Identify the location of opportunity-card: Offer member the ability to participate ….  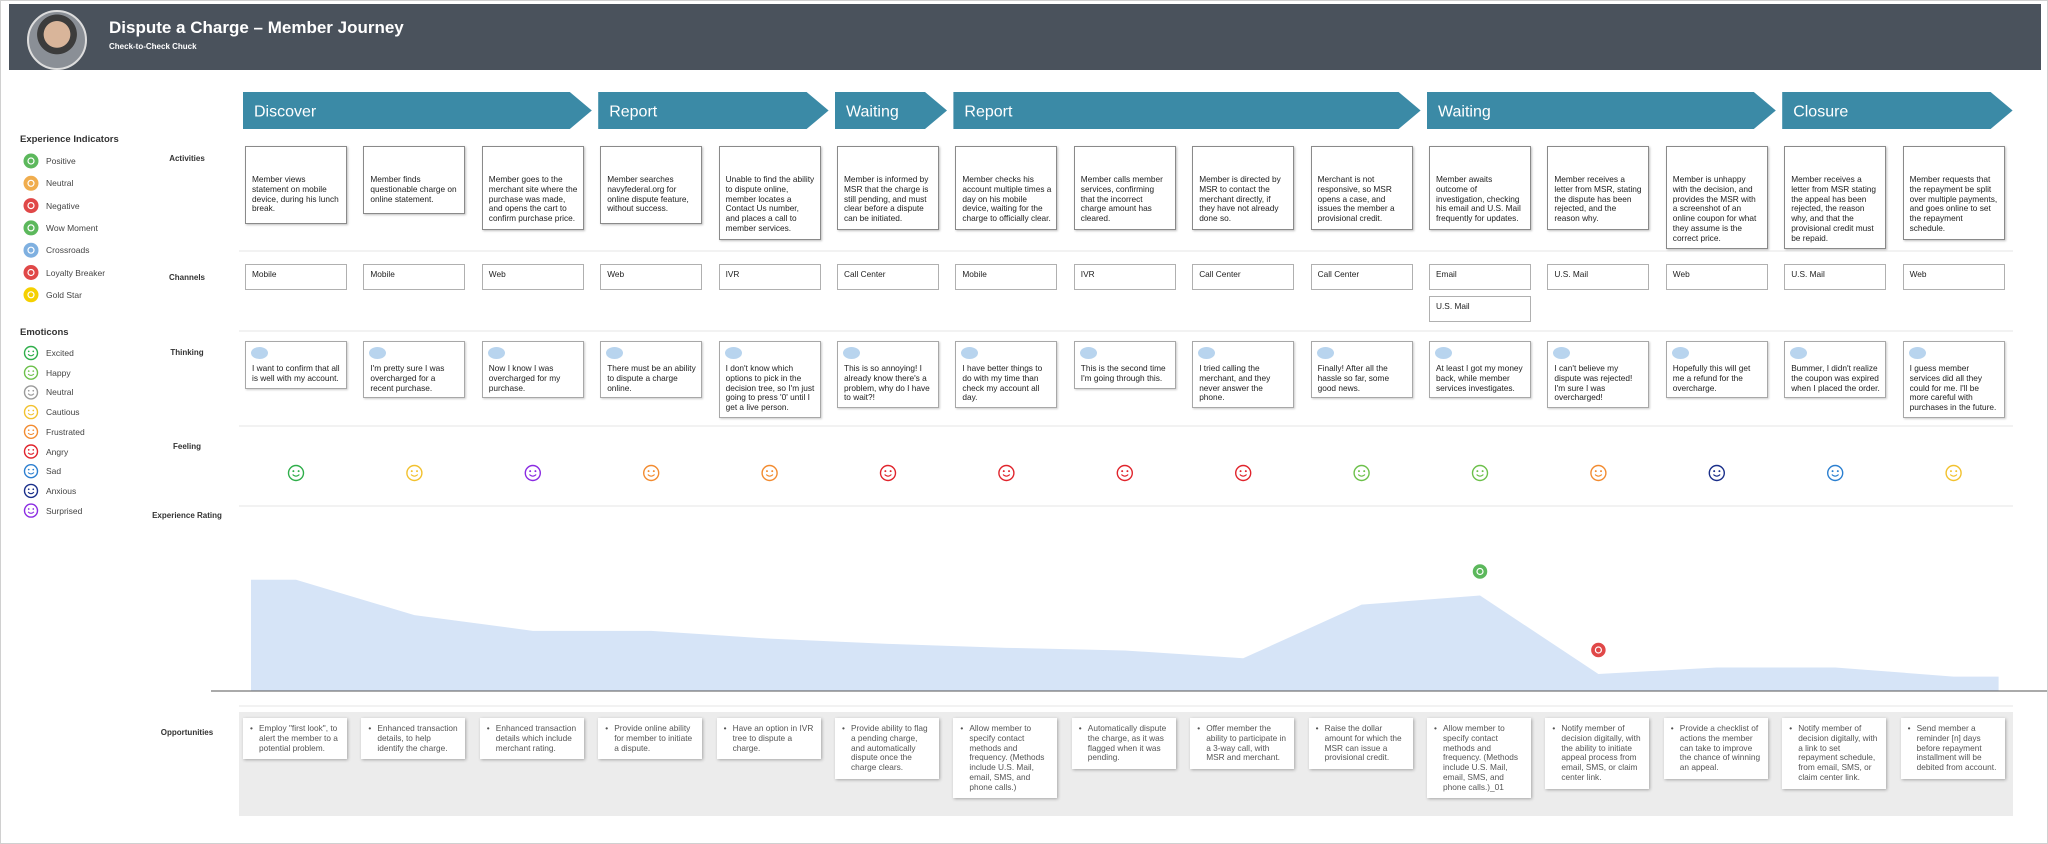
(1242, 744).